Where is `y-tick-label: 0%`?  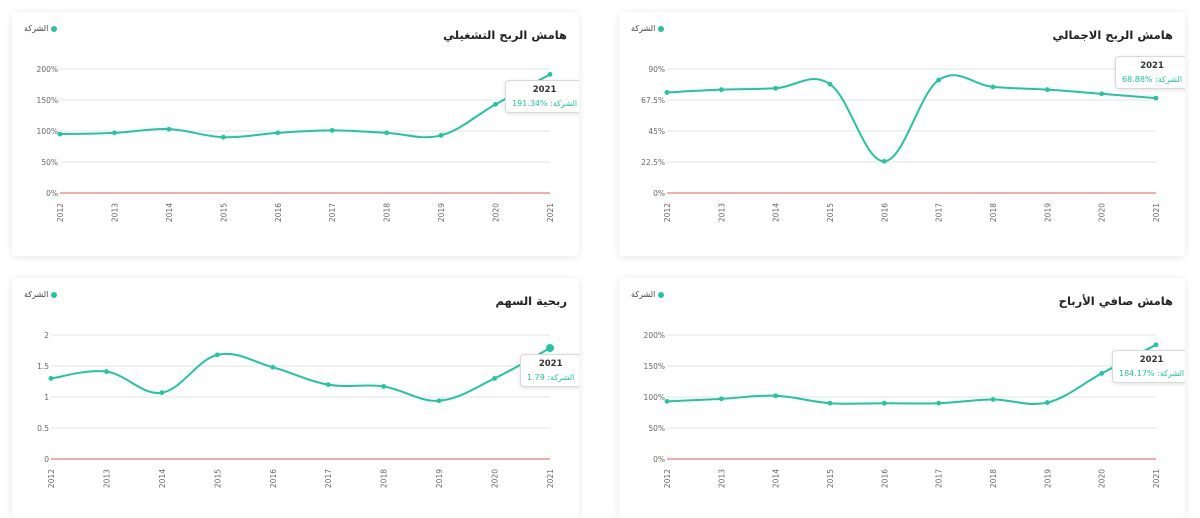
y-tick-label: 0% is located at coordinates (52, 193).